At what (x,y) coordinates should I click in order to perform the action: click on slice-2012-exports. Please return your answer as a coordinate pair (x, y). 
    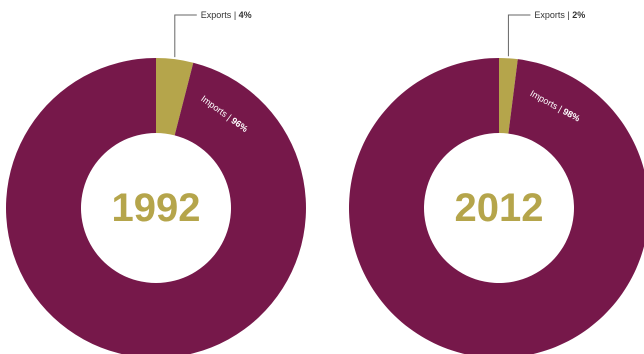
    Looking at the image, I should click on (508, 96).